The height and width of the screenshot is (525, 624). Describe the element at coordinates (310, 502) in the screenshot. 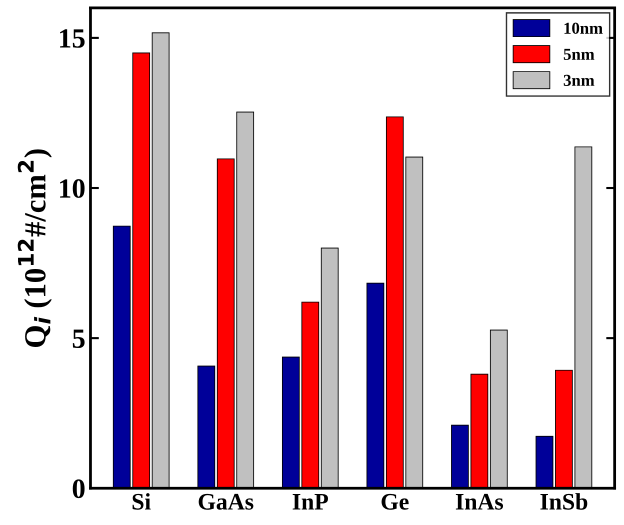

I see `x-tick-label: InP` at that location.